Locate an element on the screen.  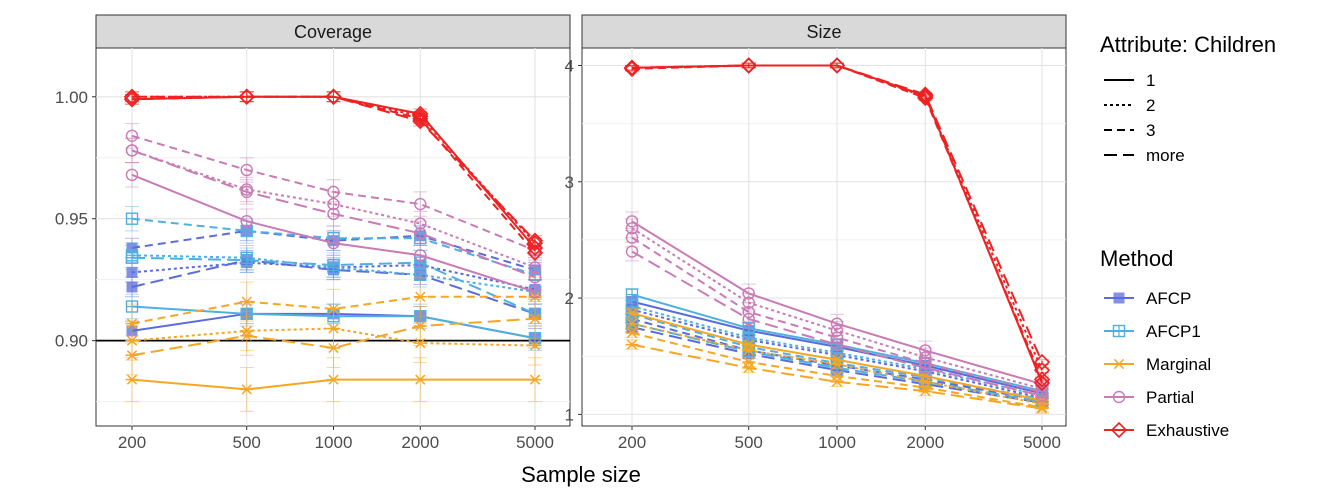
coverage-panel-strip is located at coordinates (333, 31).